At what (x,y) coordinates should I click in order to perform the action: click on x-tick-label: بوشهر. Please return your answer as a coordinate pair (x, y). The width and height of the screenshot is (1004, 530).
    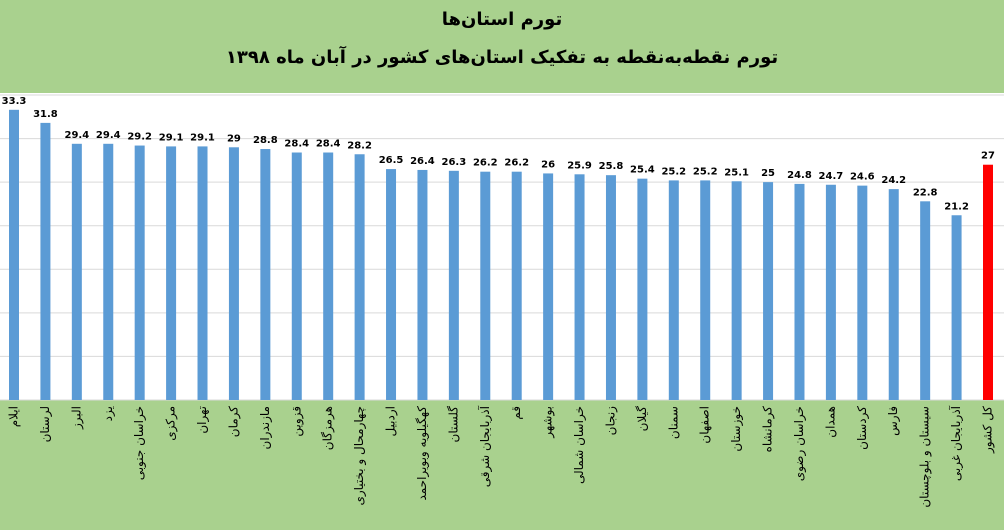
    Looking at the image, I should click on (548, 422).